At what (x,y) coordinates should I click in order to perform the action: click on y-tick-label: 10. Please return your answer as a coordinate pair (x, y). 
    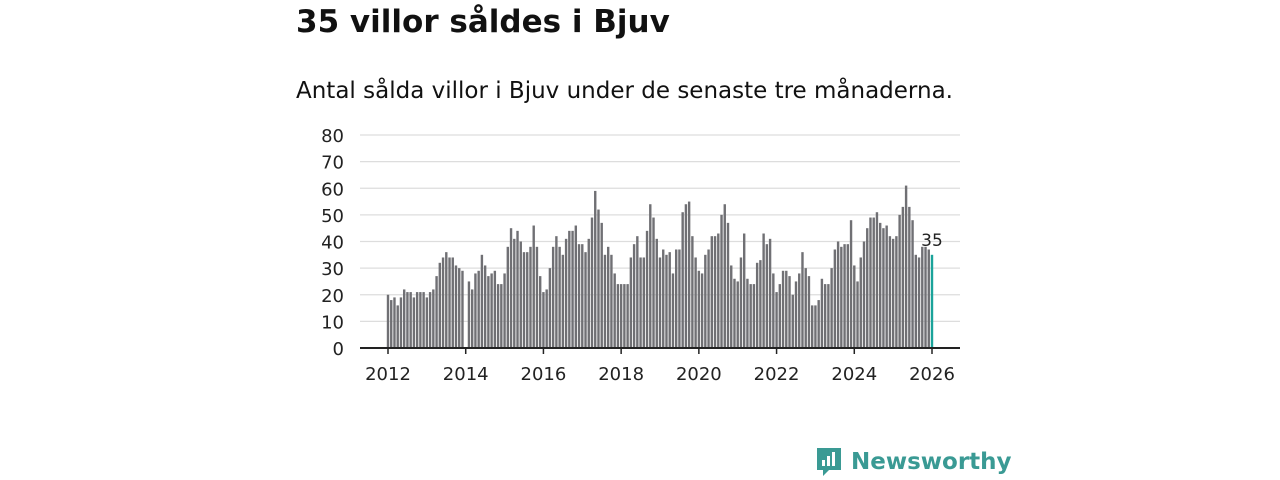
    Looking at the image, I should click on (332, 322).